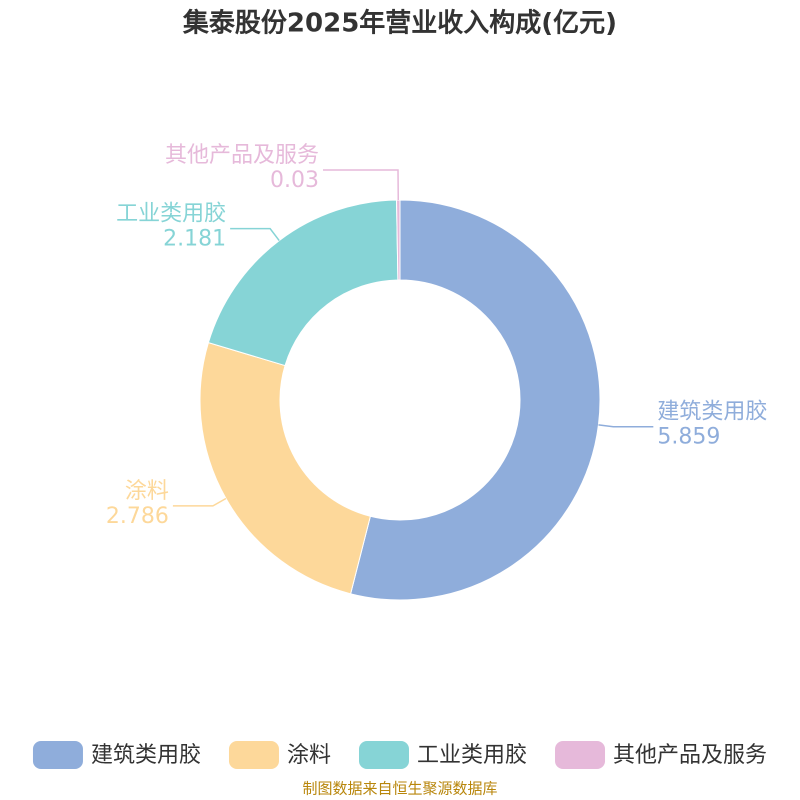  What do you see at coordinates (399, 23) in the screenshot?
I see `chart-title: 集泰股份2025年营业收入构成(亿元)` at bounding box center [399, 23].